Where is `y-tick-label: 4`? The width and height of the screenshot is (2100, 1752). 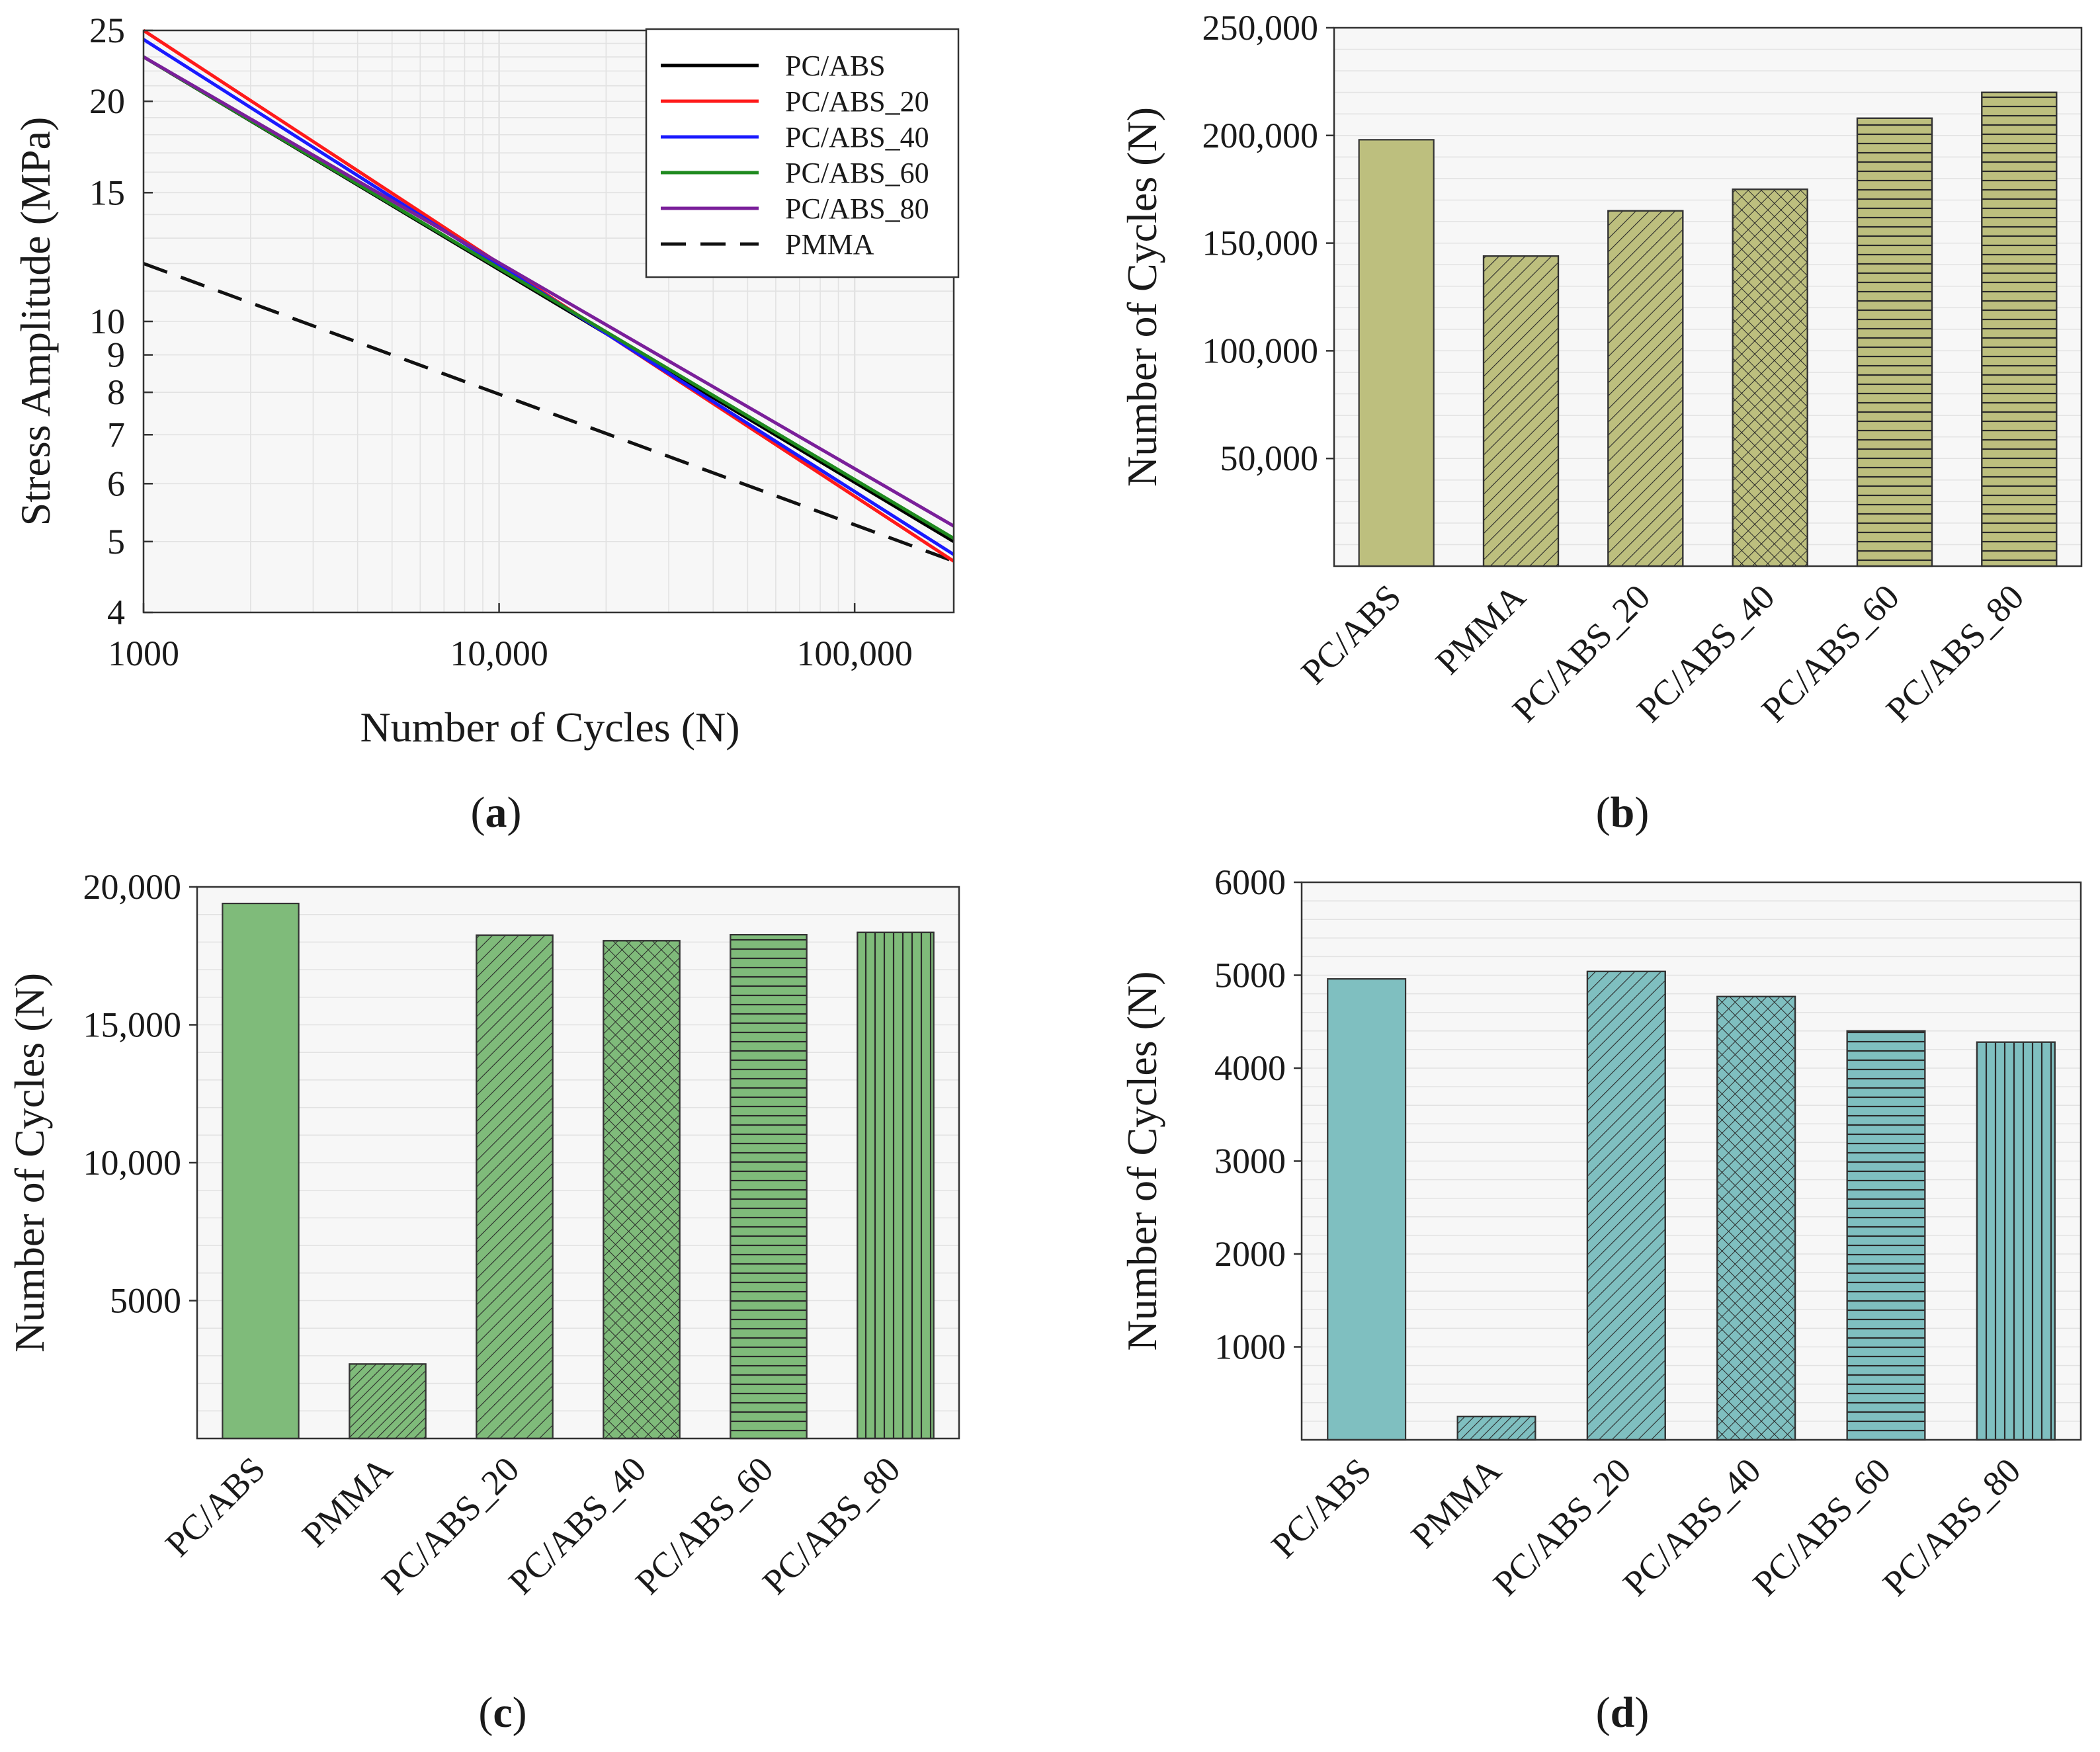 y-tick-label: 4 is located at coordinates (116, 613).